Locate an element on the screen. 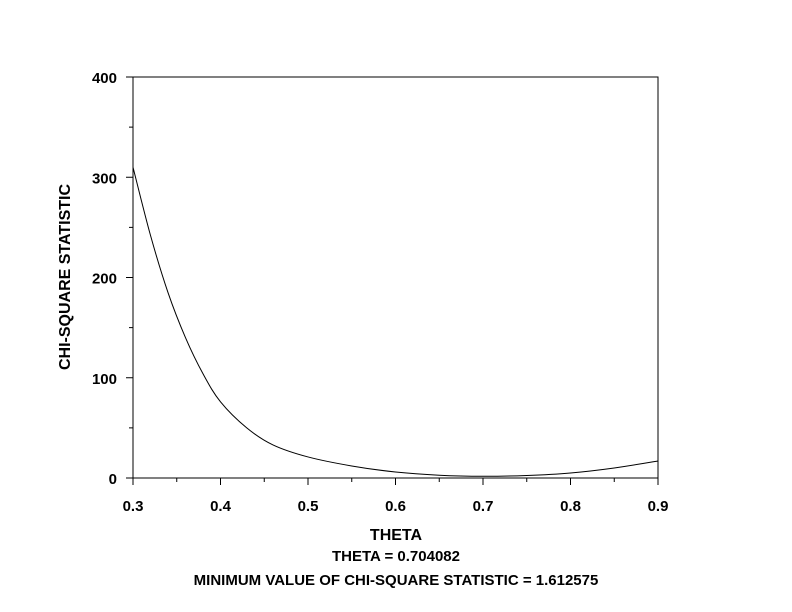  x-tick-label: 0.4 is located at coordinates (221, 506).